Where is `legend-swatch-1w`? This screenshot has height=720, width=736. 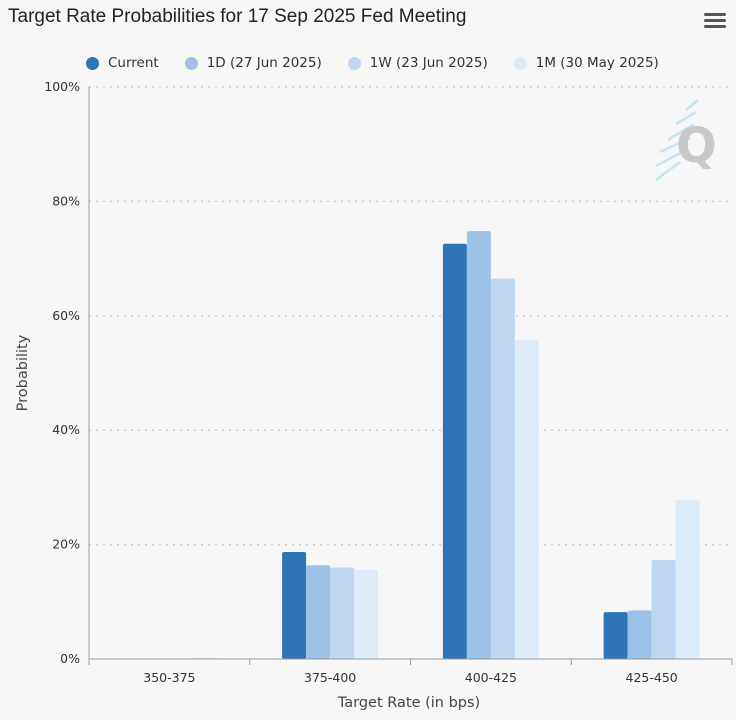
legend-swatch-1w is located at coordinates (354, 63).